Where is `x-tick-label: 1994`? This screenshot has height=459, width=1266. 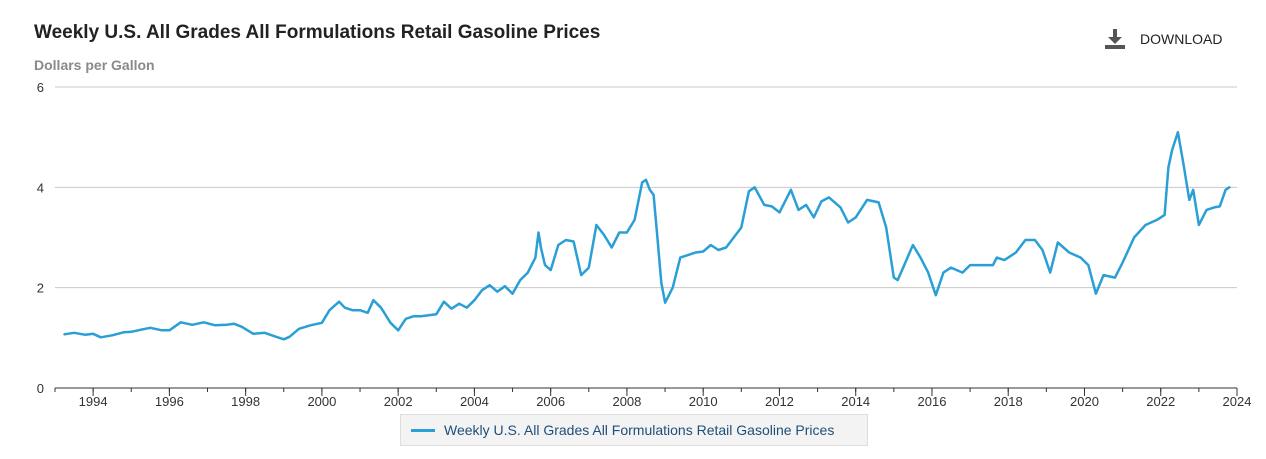
x-tick-label: 1994 is located at coordinates (93, 401).